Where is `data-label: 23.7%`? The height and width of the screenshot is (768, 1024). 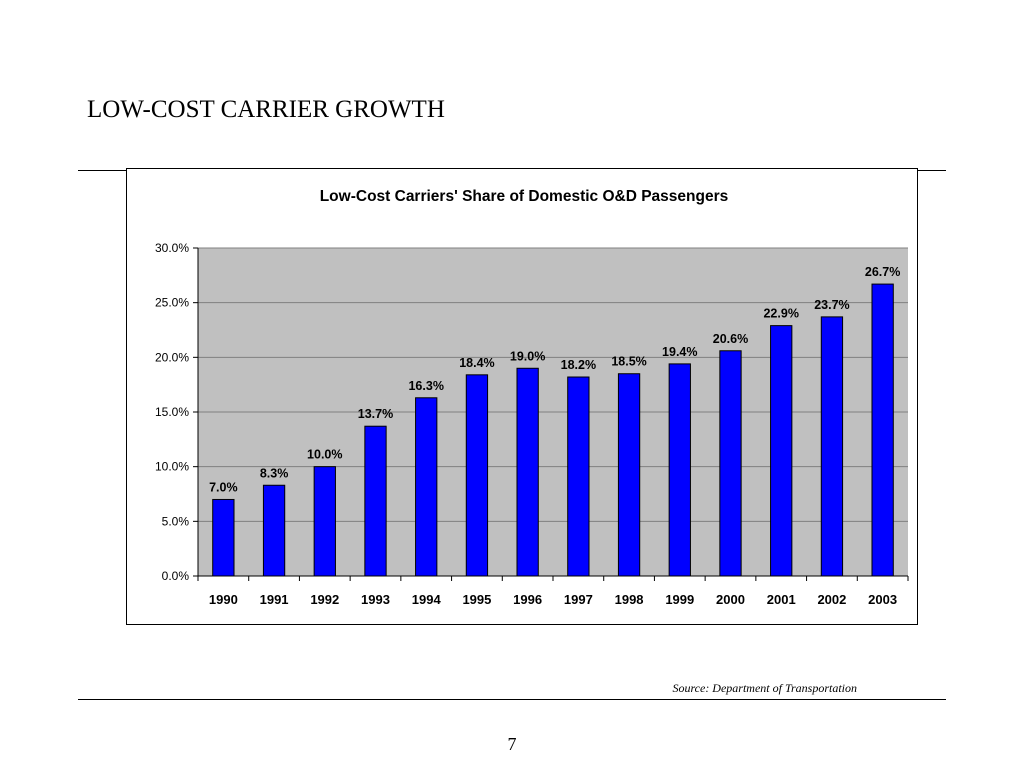
data-label: 23.7% is located at coordinates (831, 305).